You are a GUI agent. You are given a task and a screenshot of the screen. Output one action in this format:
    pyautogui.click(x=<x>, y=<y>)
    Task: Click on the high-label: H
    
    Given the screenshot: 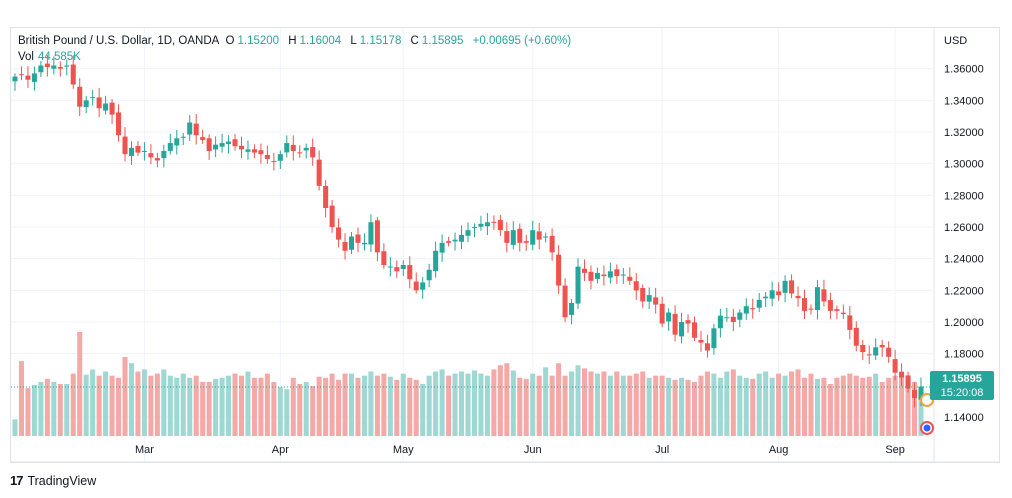 What is the action you would take?
    pyautogui.click(x=292, y=41)
    